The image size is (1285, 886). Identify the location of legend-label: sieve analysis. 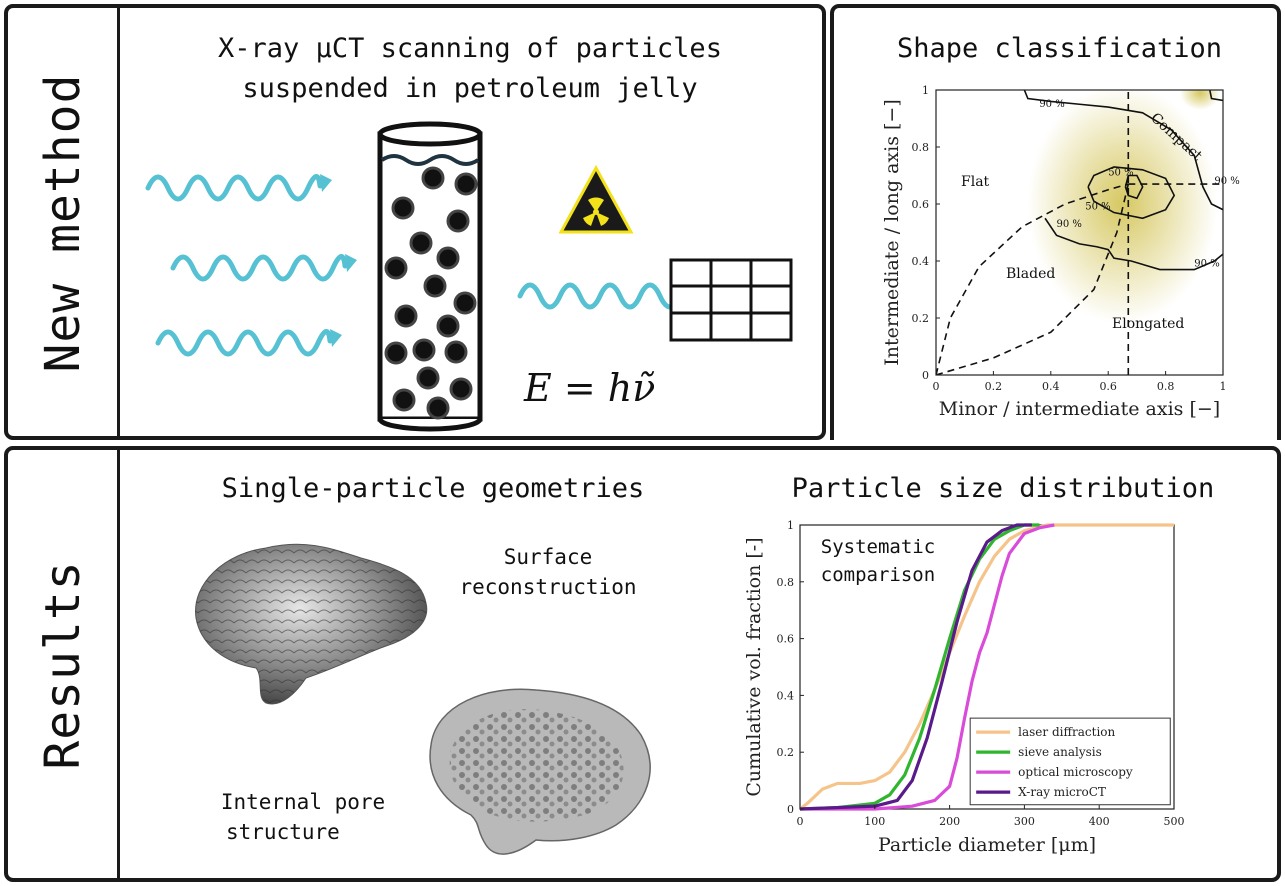
(1060, 752).